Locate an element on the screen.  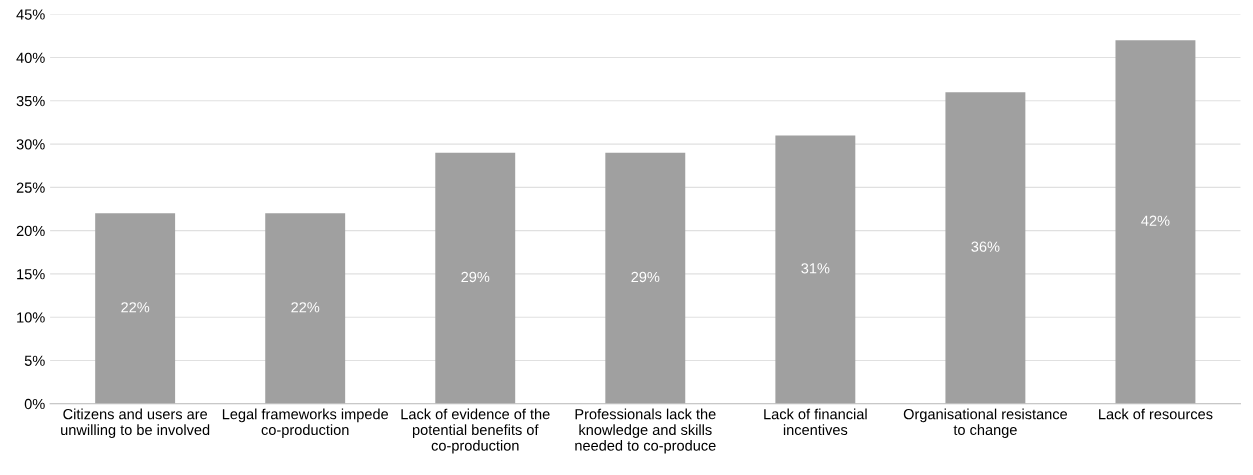
data-label: 31% is located at coordinates (815, 268).